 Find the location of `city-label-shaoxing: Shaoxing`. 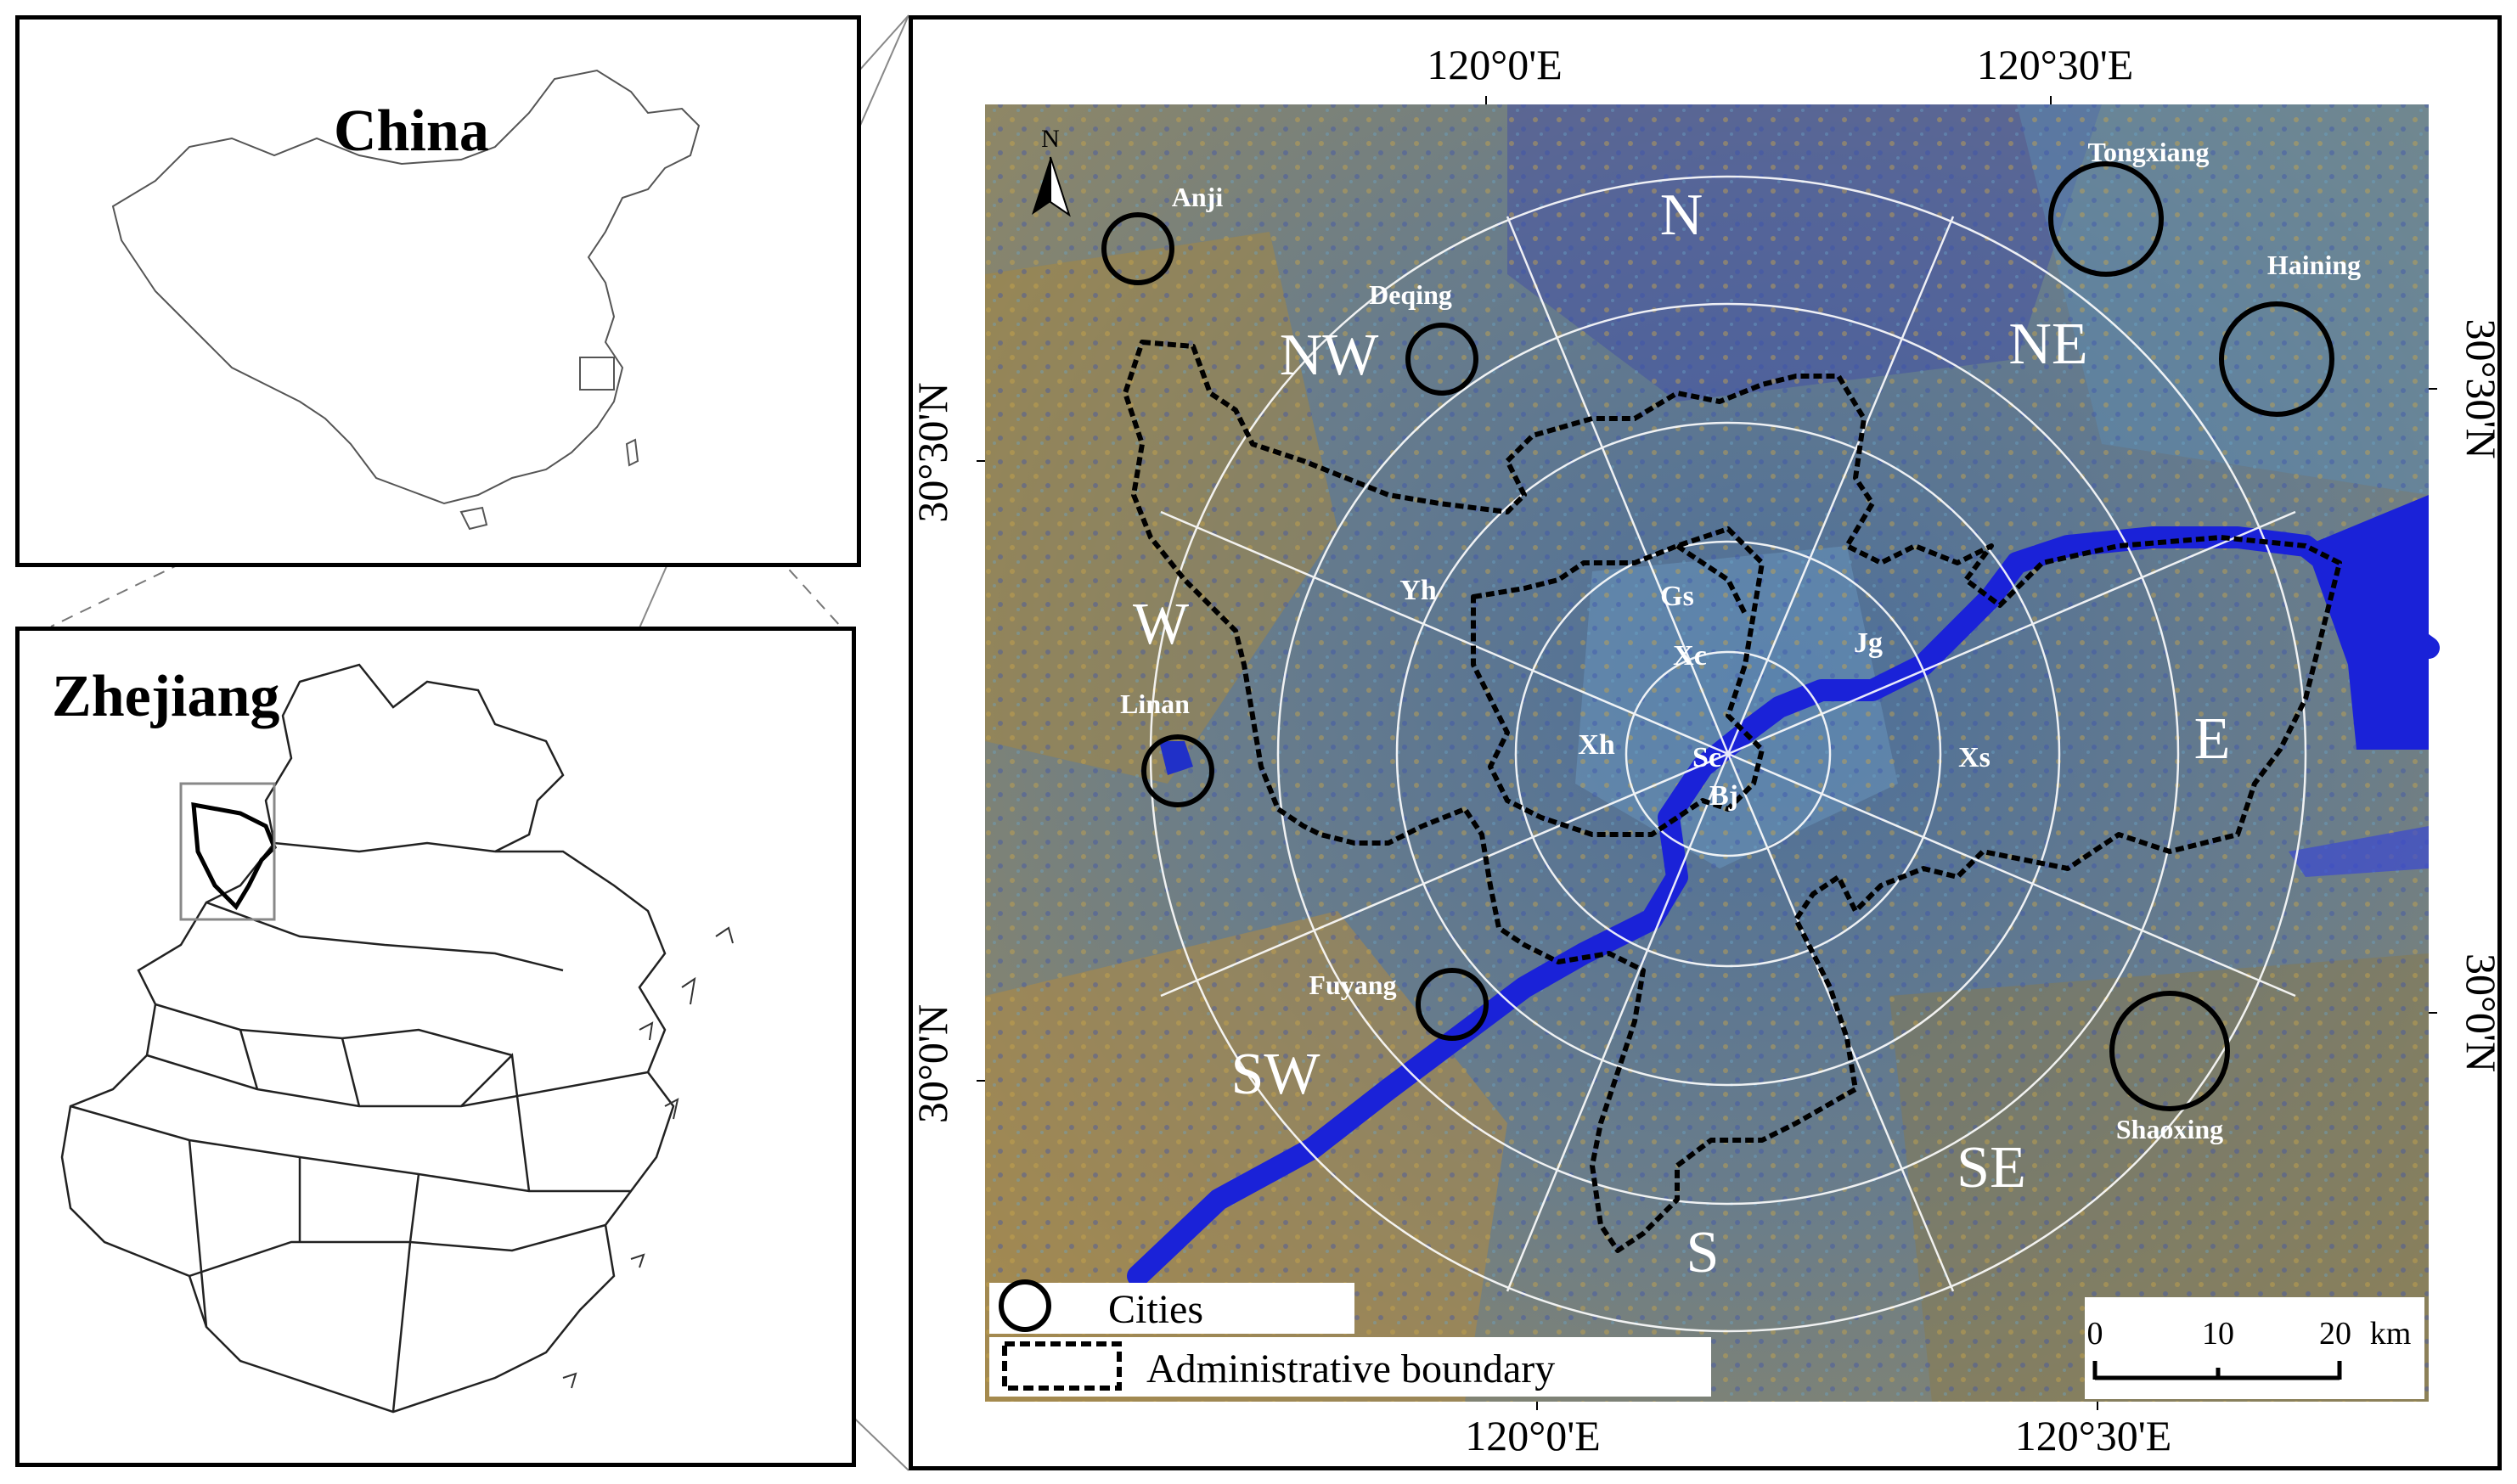

city-label-shaoxing: Shaoxing is located at coordinates (2169, 1129).